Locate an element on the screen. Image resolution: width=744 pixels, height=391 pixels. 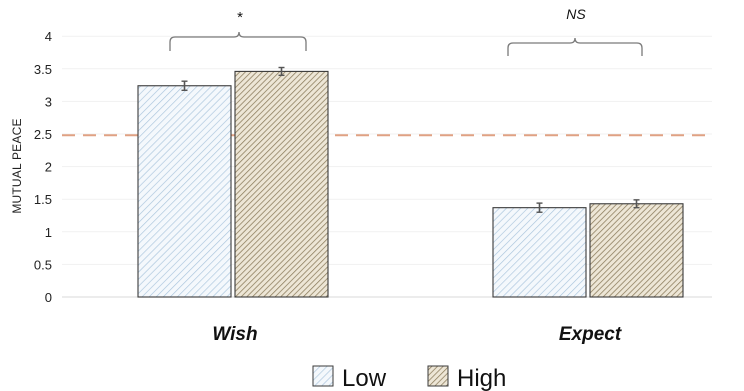
bar-high-wish is located at coordinates (281, 184).